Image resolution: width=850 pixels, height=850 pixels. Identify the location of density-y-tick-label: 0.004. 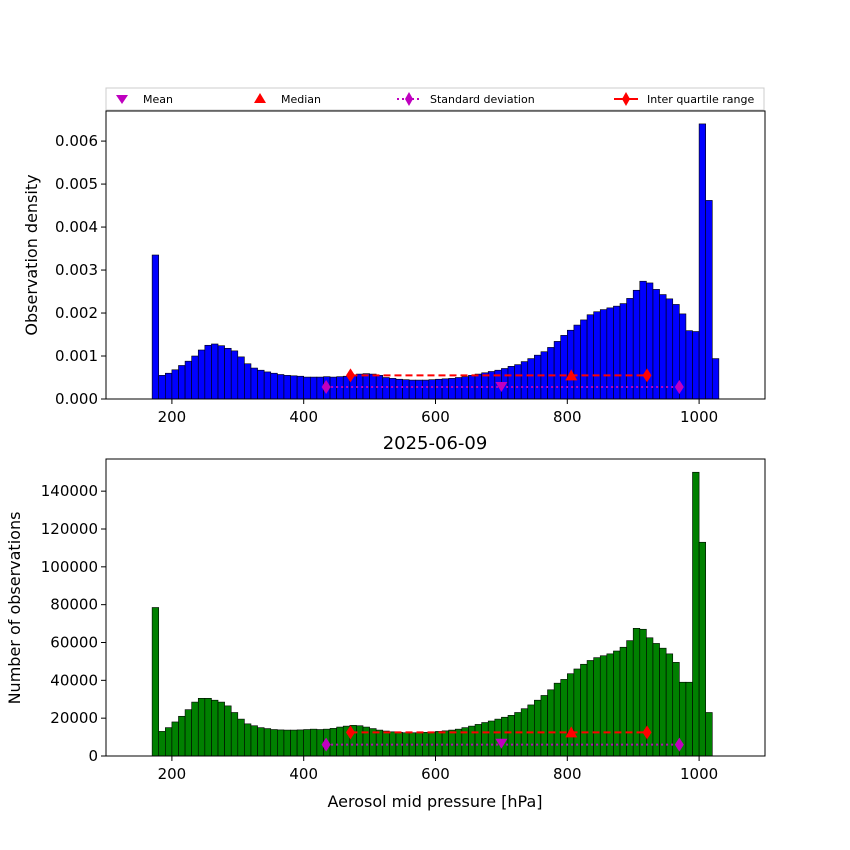
(76, 227).